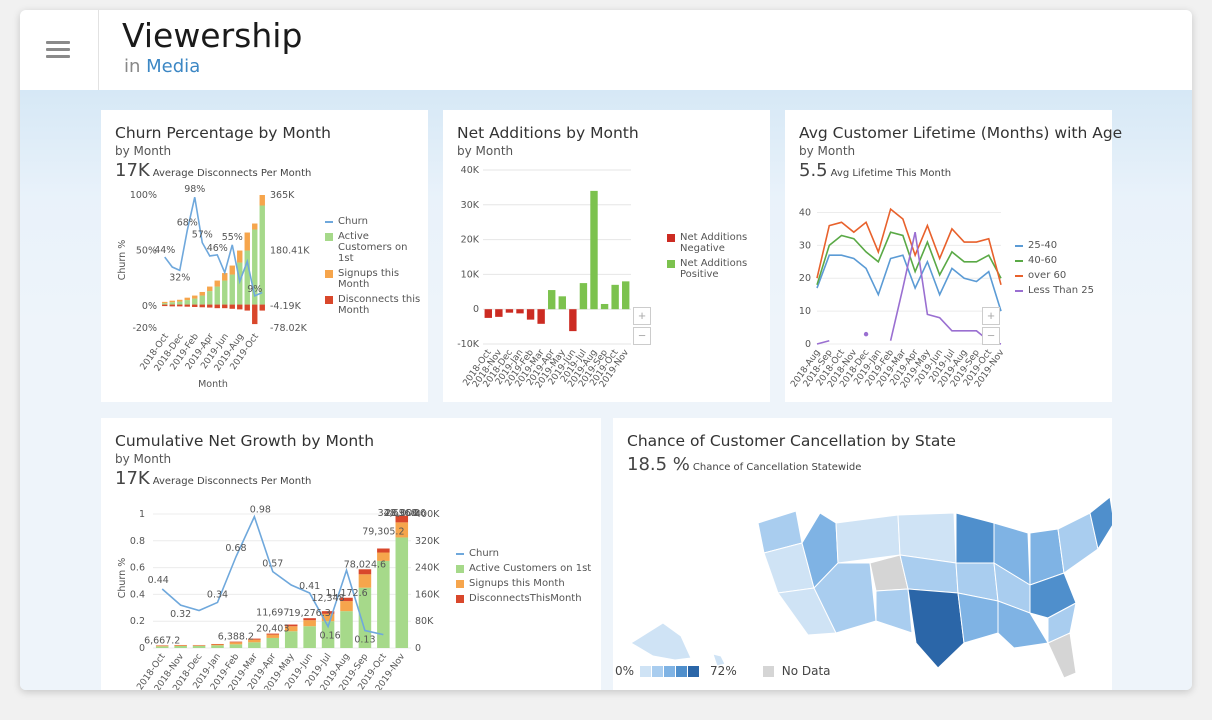  What do you see at coordinates (213, 247) in the screenshot?
I see `churn-line` at bounding box center [213, 247].